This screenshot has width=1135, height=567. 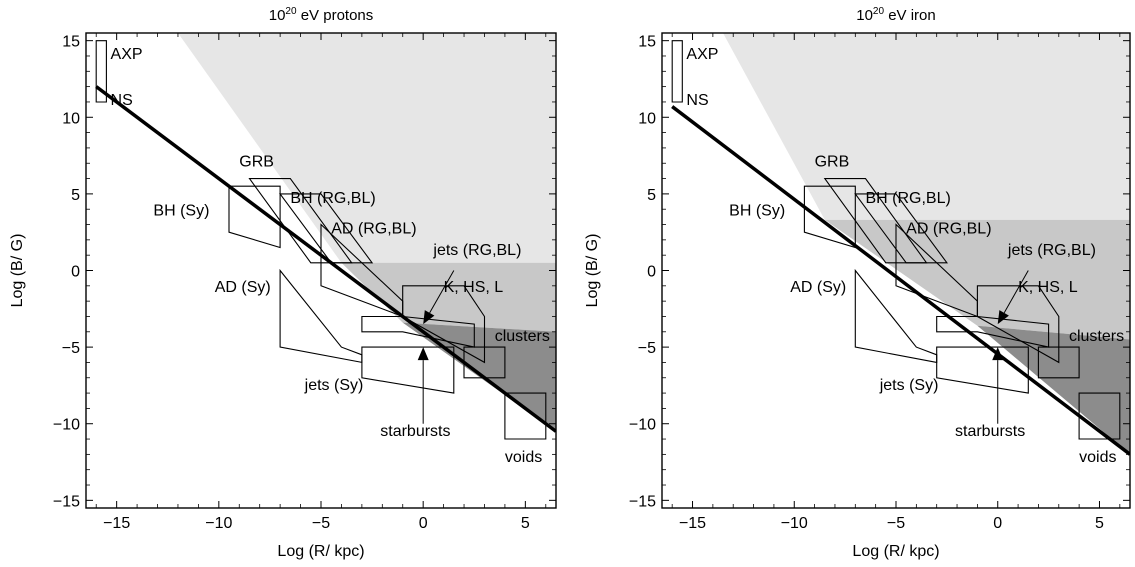 What do you see at coordinates (910, 15) in the screenshot?
I see `title-rest: eV iron` at bounding box center [910, 15].